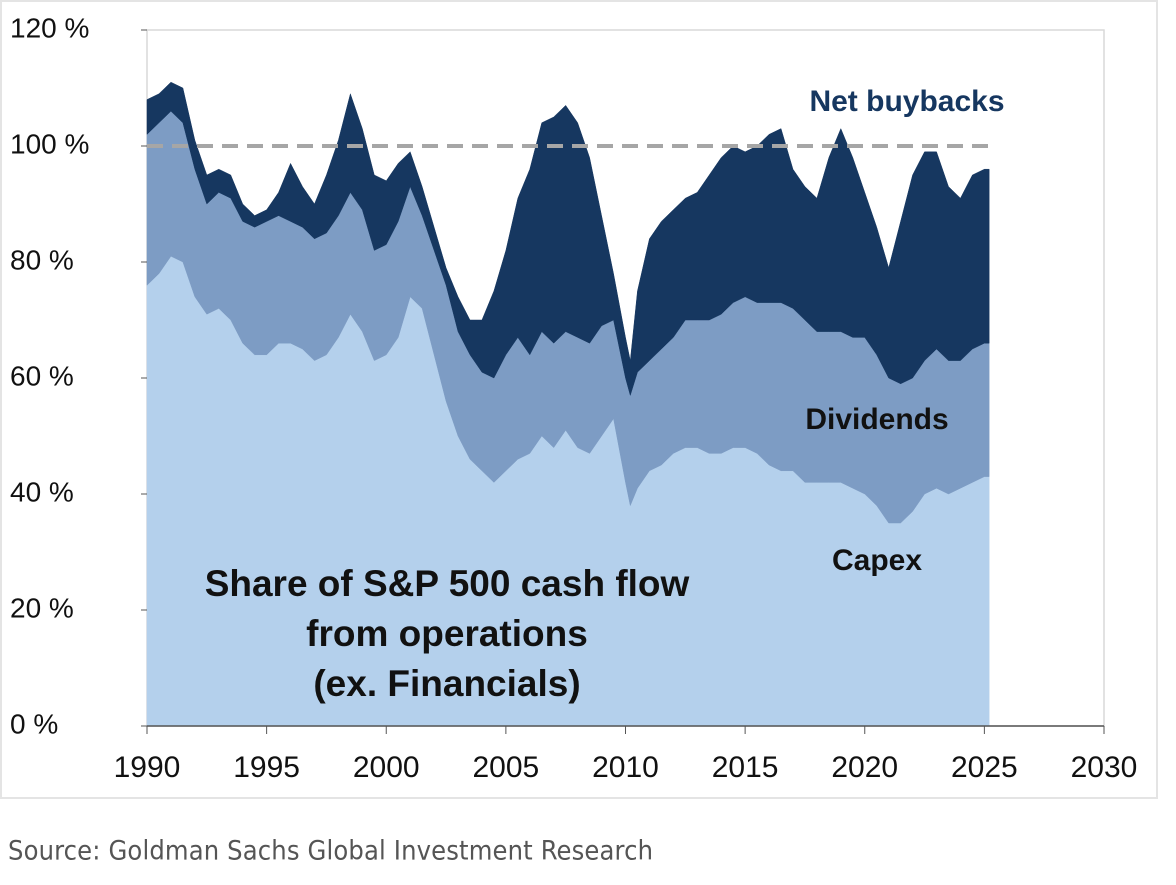 This screenshot has height=885, width=1176. I want to click on y-tick-label: 120 %, so click(49, 27).